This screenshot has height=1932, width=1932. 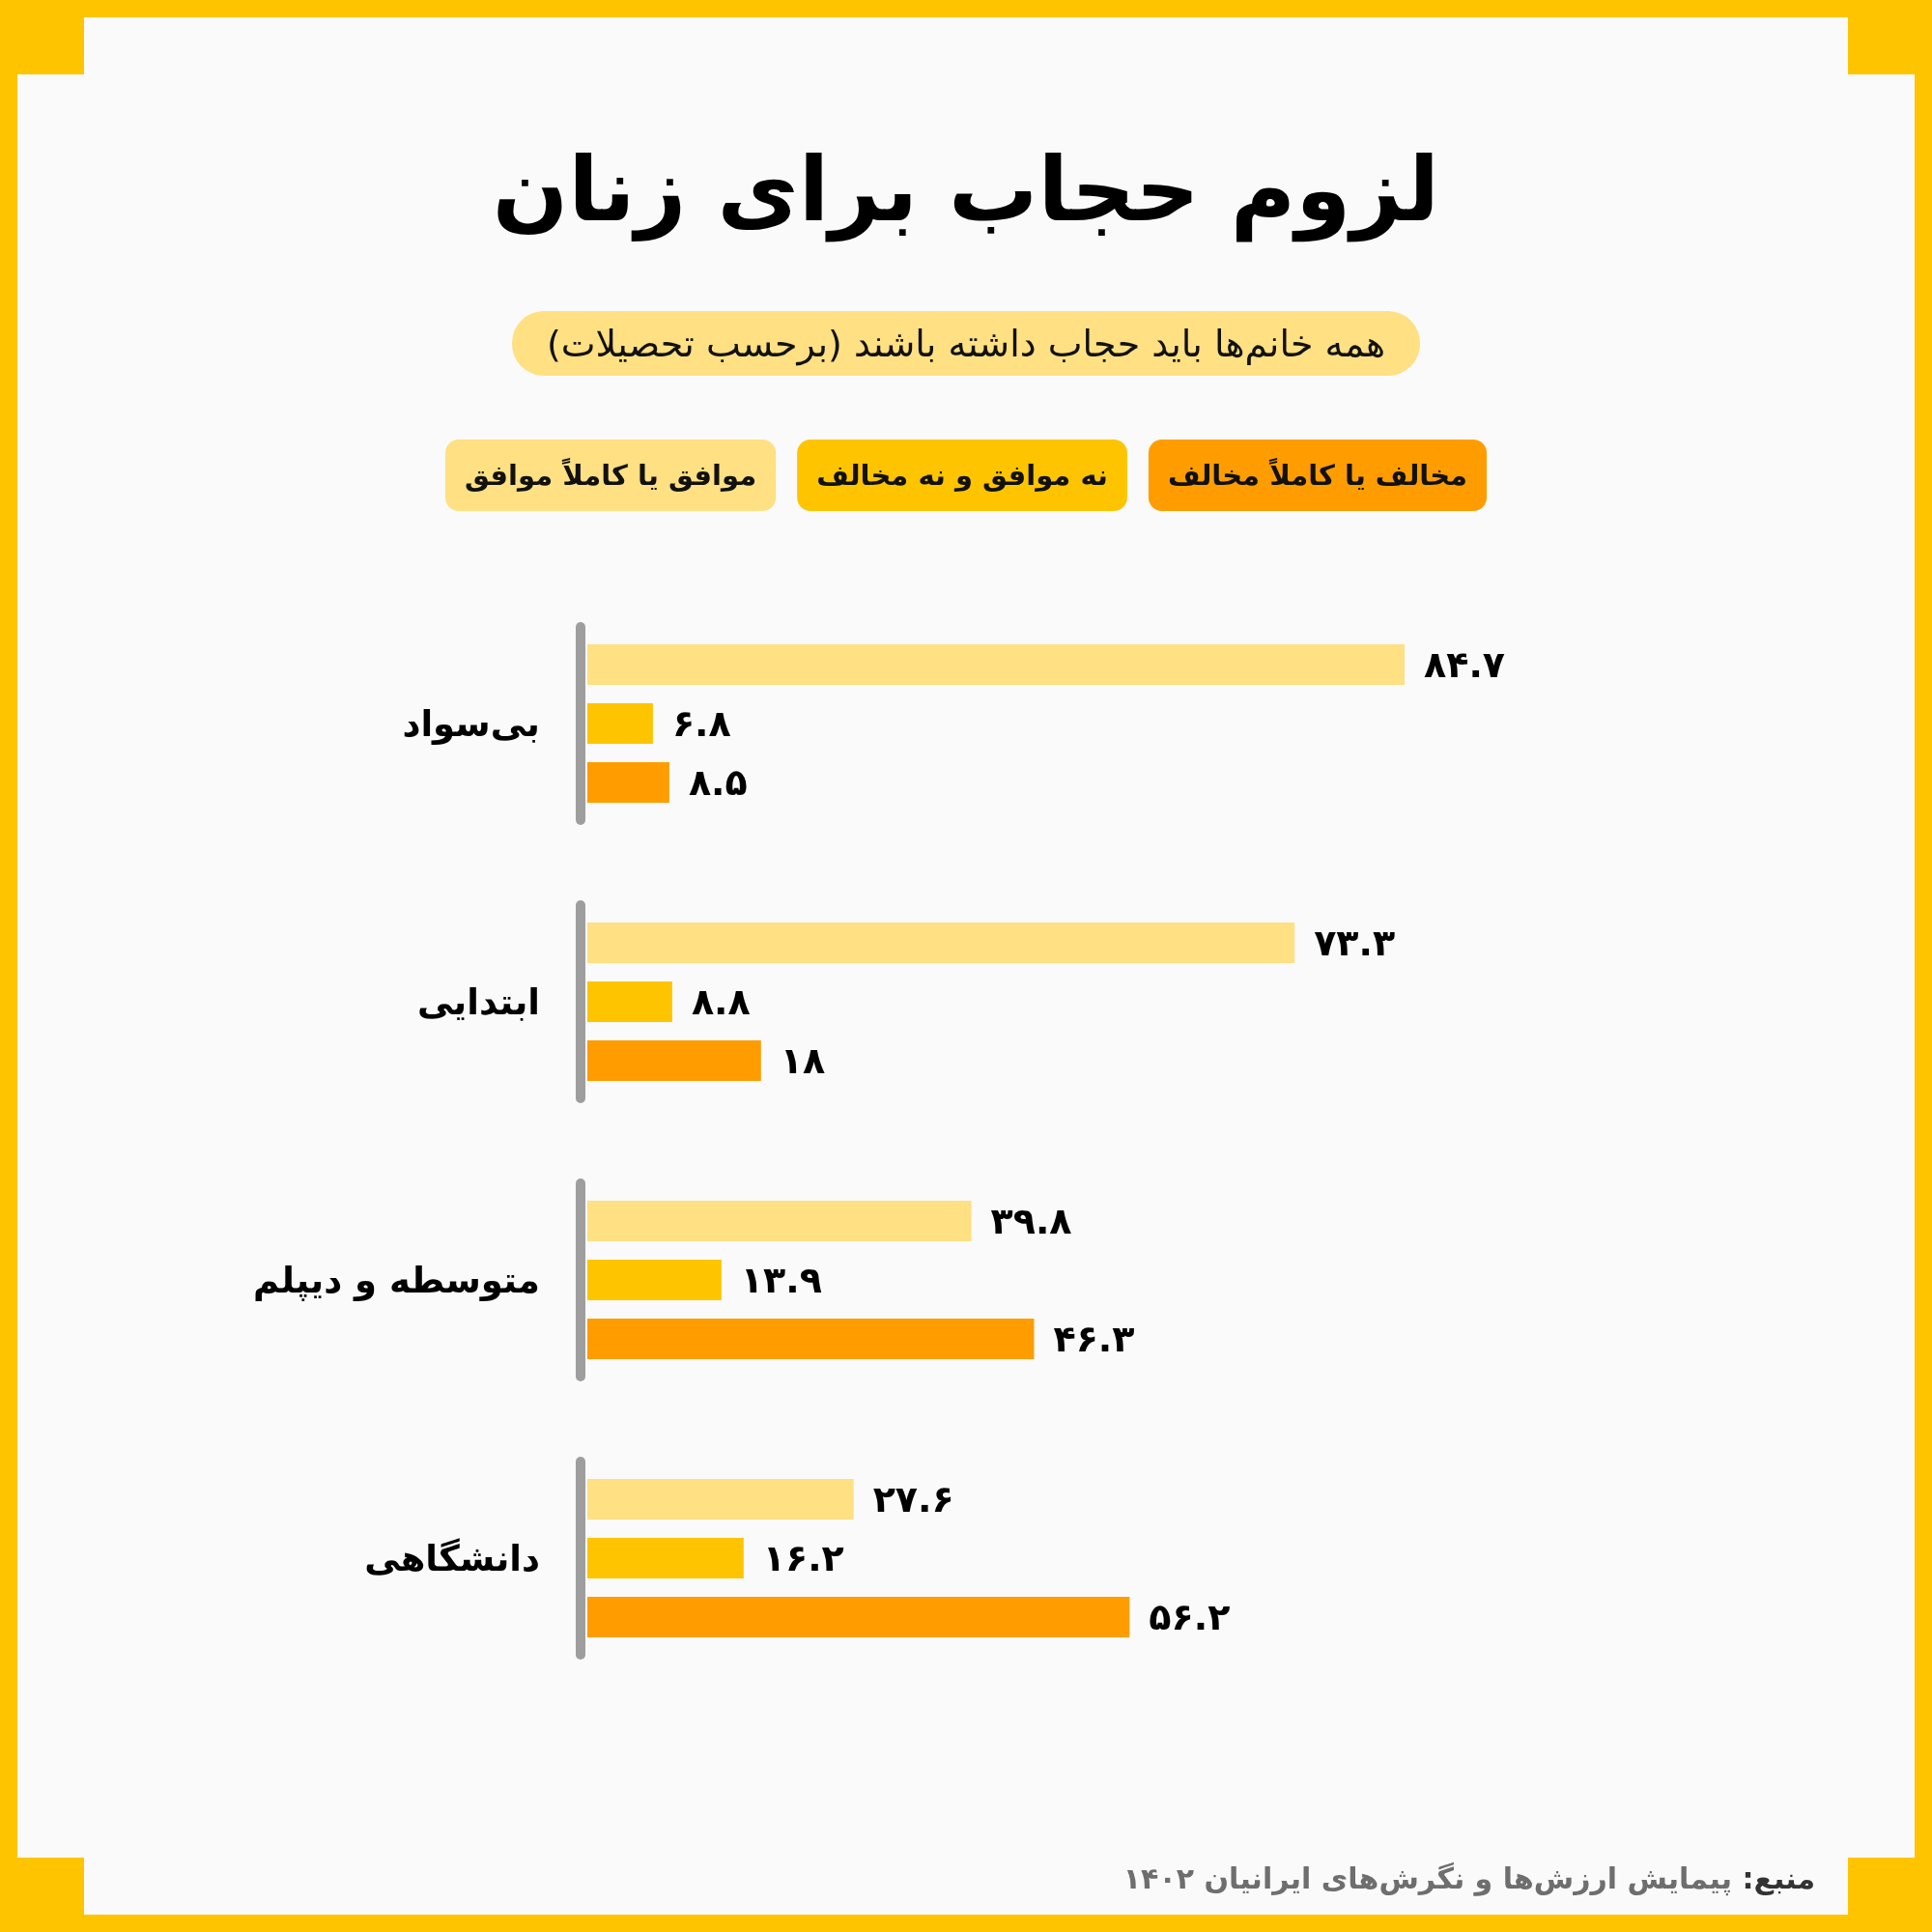 I want to click on text: منبع: پیمایش ارزش‌ها و نگرش‌های ایرانیان ۱۴۰۲, so click(x=1468, y=1878).